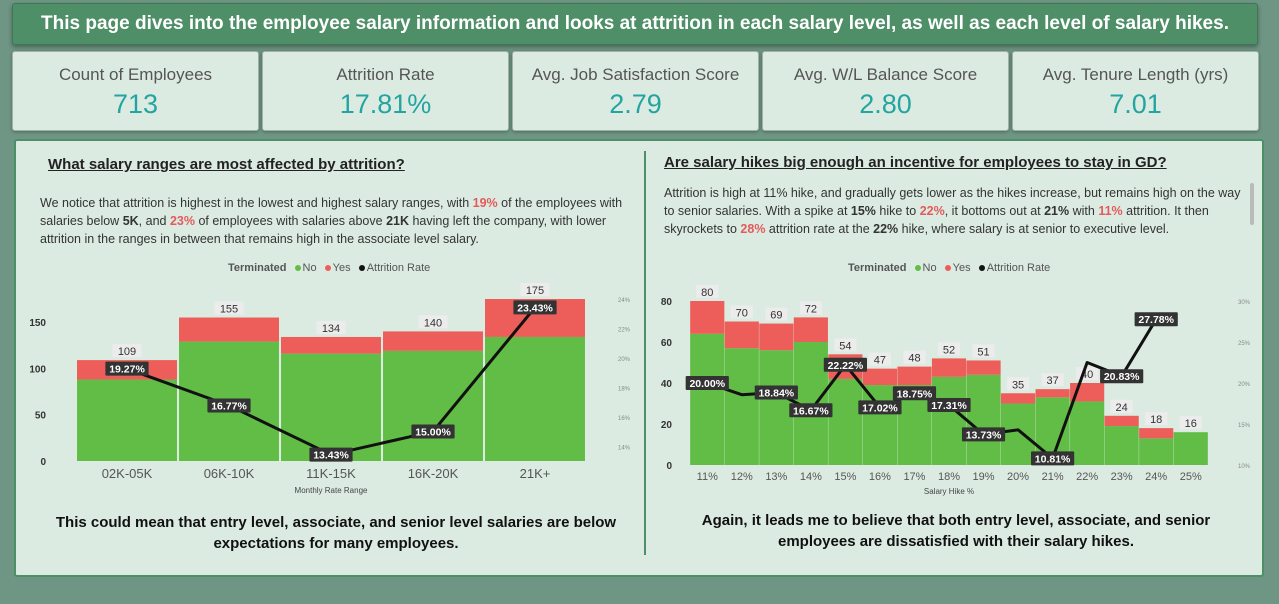 The height and width of the screenshot is (604, 1279). I want to click on total-label: 47, so click(880, 361).